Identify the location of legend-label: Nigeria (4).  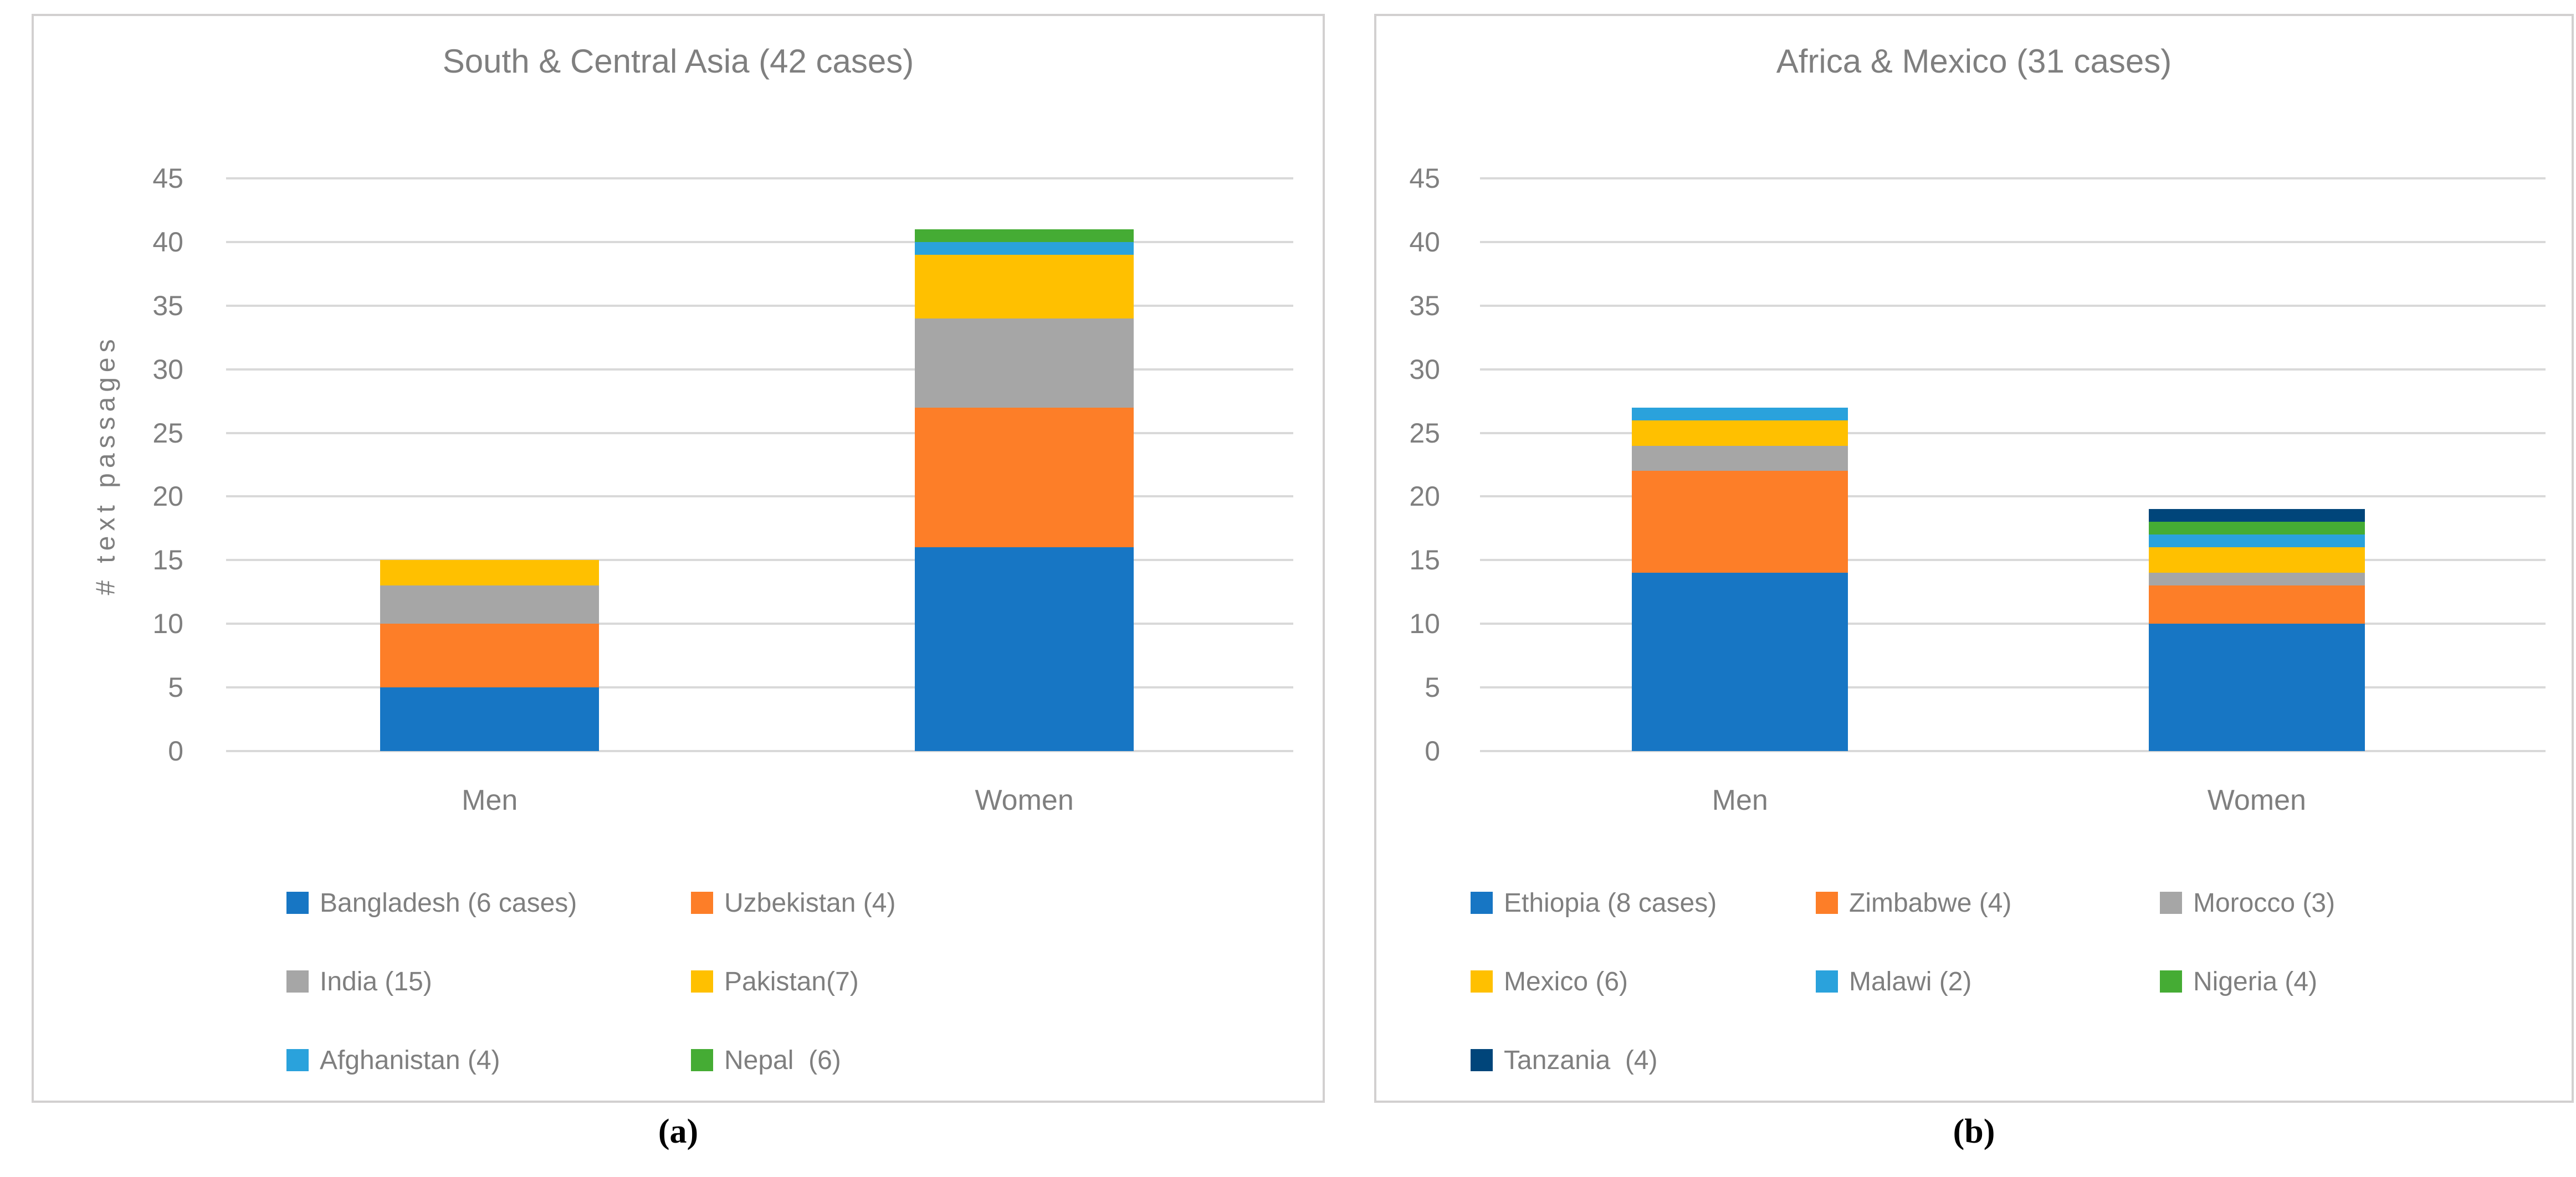
(2255, 981).